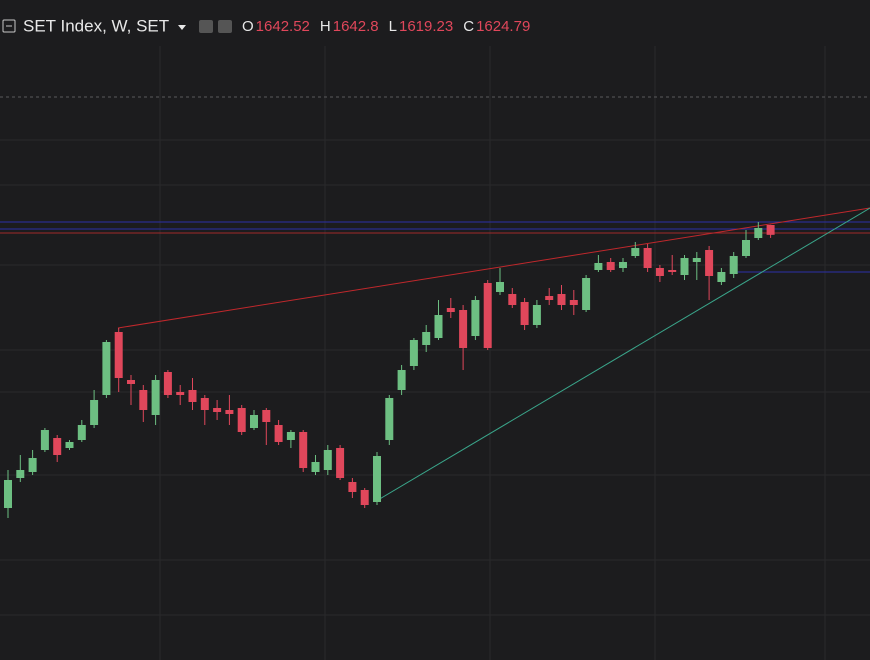  What do you see at coordinates (248, 26) in the screenshot?
I see `ohlc-key: O` at bounding box center [248, 26].